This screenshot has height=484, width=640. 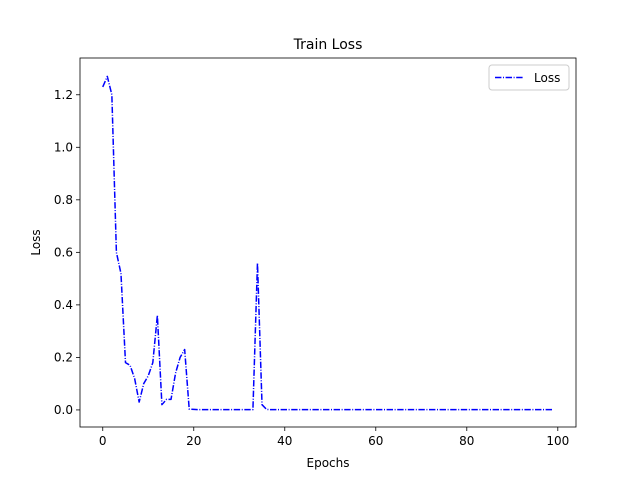 I want to click on y-tick-label: 0.6, so click(x=63, y=253).